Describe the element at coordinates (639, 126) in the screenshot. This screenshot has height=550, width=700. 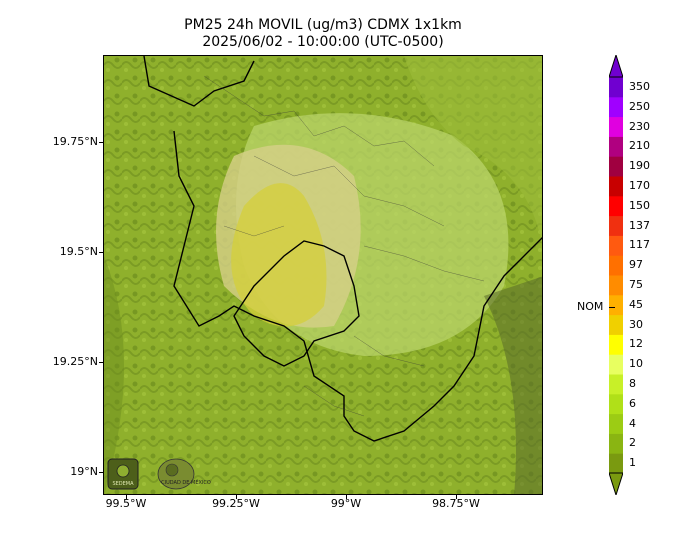
I see `colorbar-label: 230` at that location.